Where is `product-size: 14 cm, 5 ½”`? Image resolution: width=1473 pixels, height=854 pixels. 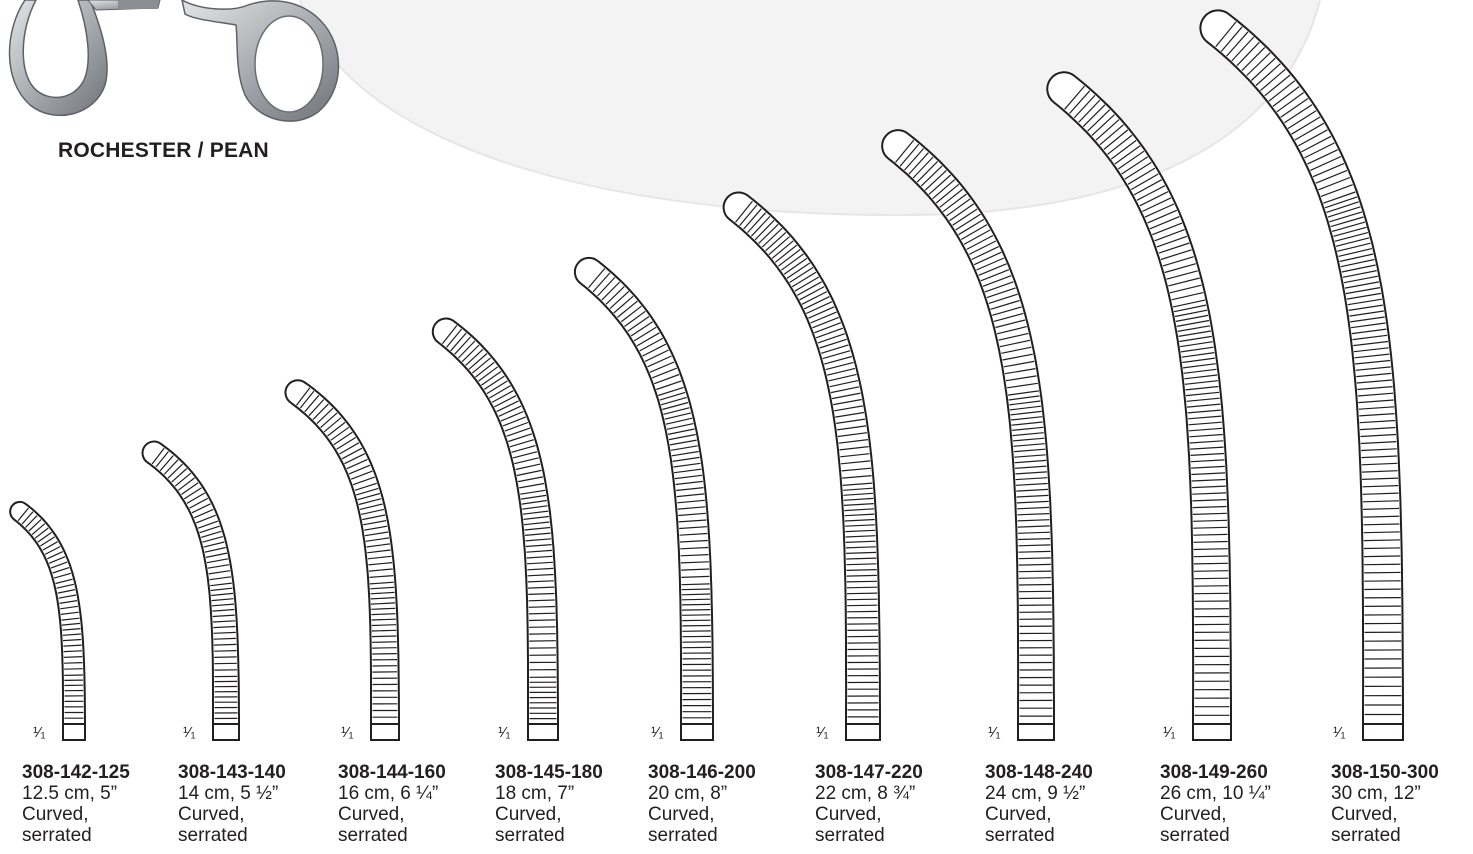 product-size: 14 cm, 5 ½” is located at coordinates (228, 793).